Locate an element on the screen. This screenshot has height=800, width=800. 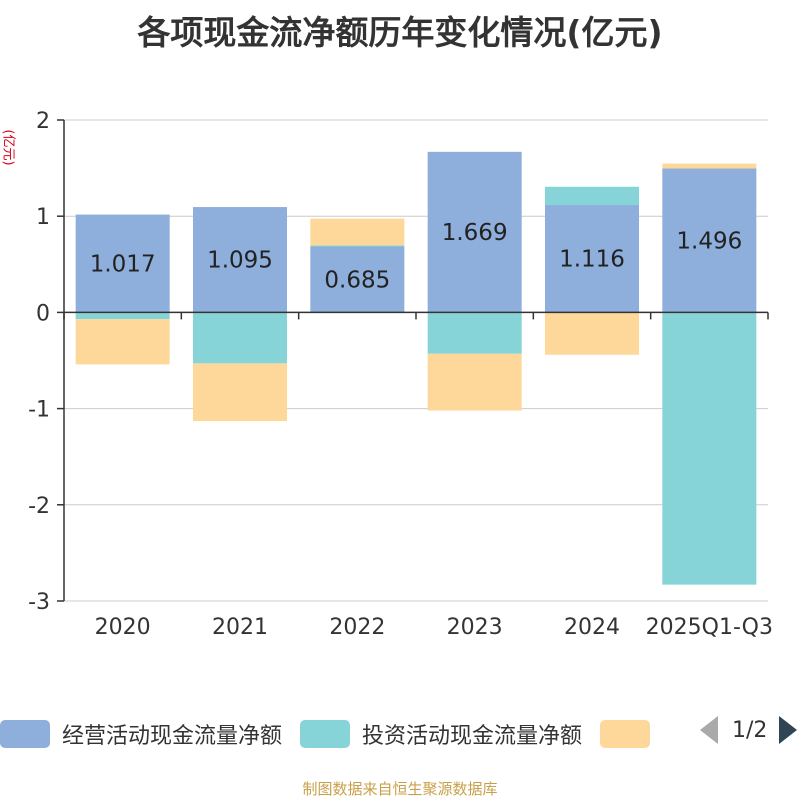
bar-investing-2021 is located at coordinates (240, 338).